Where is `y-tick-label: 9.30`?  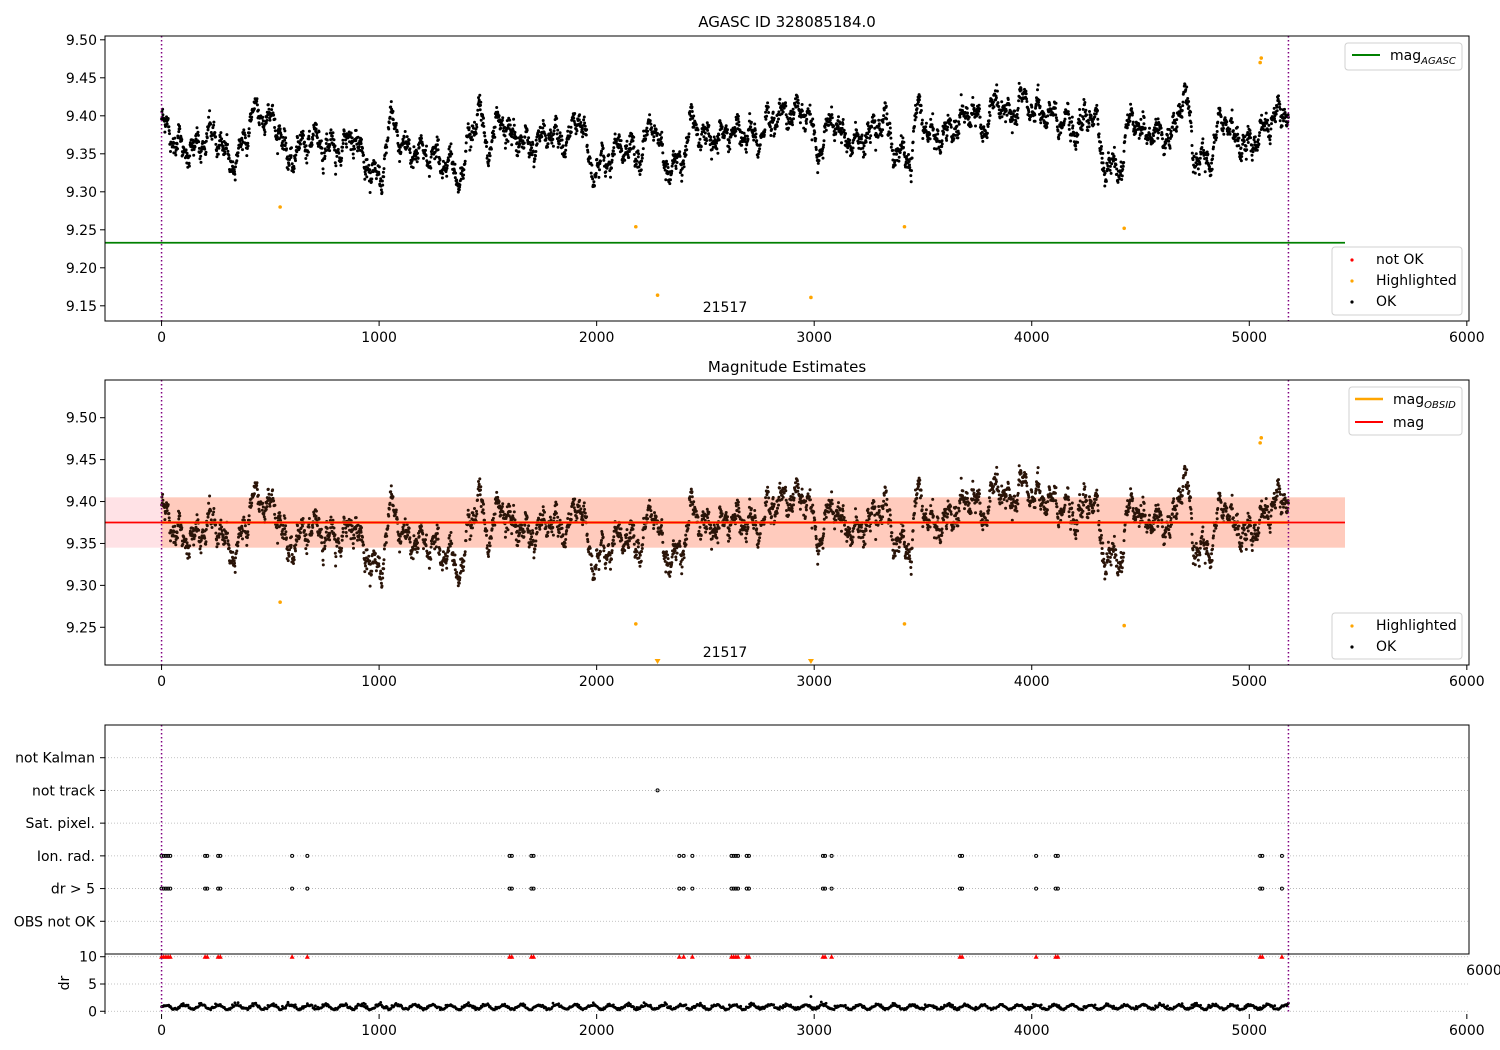
y-tick-label: 9.30 is located at coordinates (81, 193).